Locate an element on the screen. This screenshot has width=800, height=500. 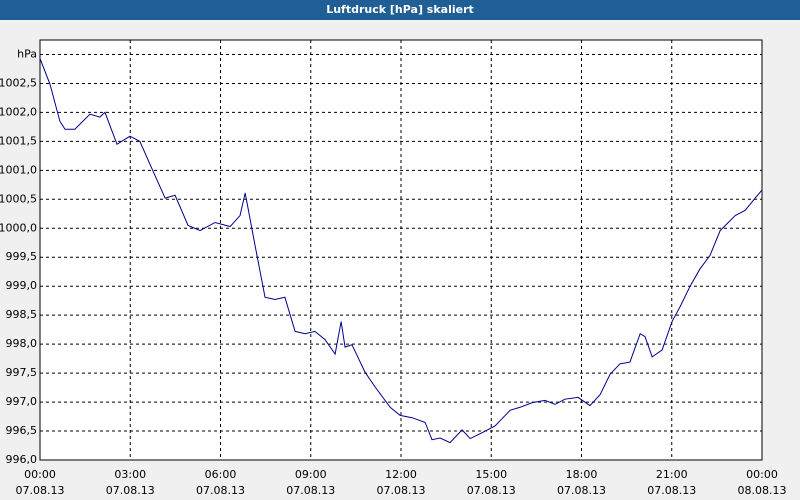
x-tick-date: 08.08.13 is located at coordinates (762, 490).